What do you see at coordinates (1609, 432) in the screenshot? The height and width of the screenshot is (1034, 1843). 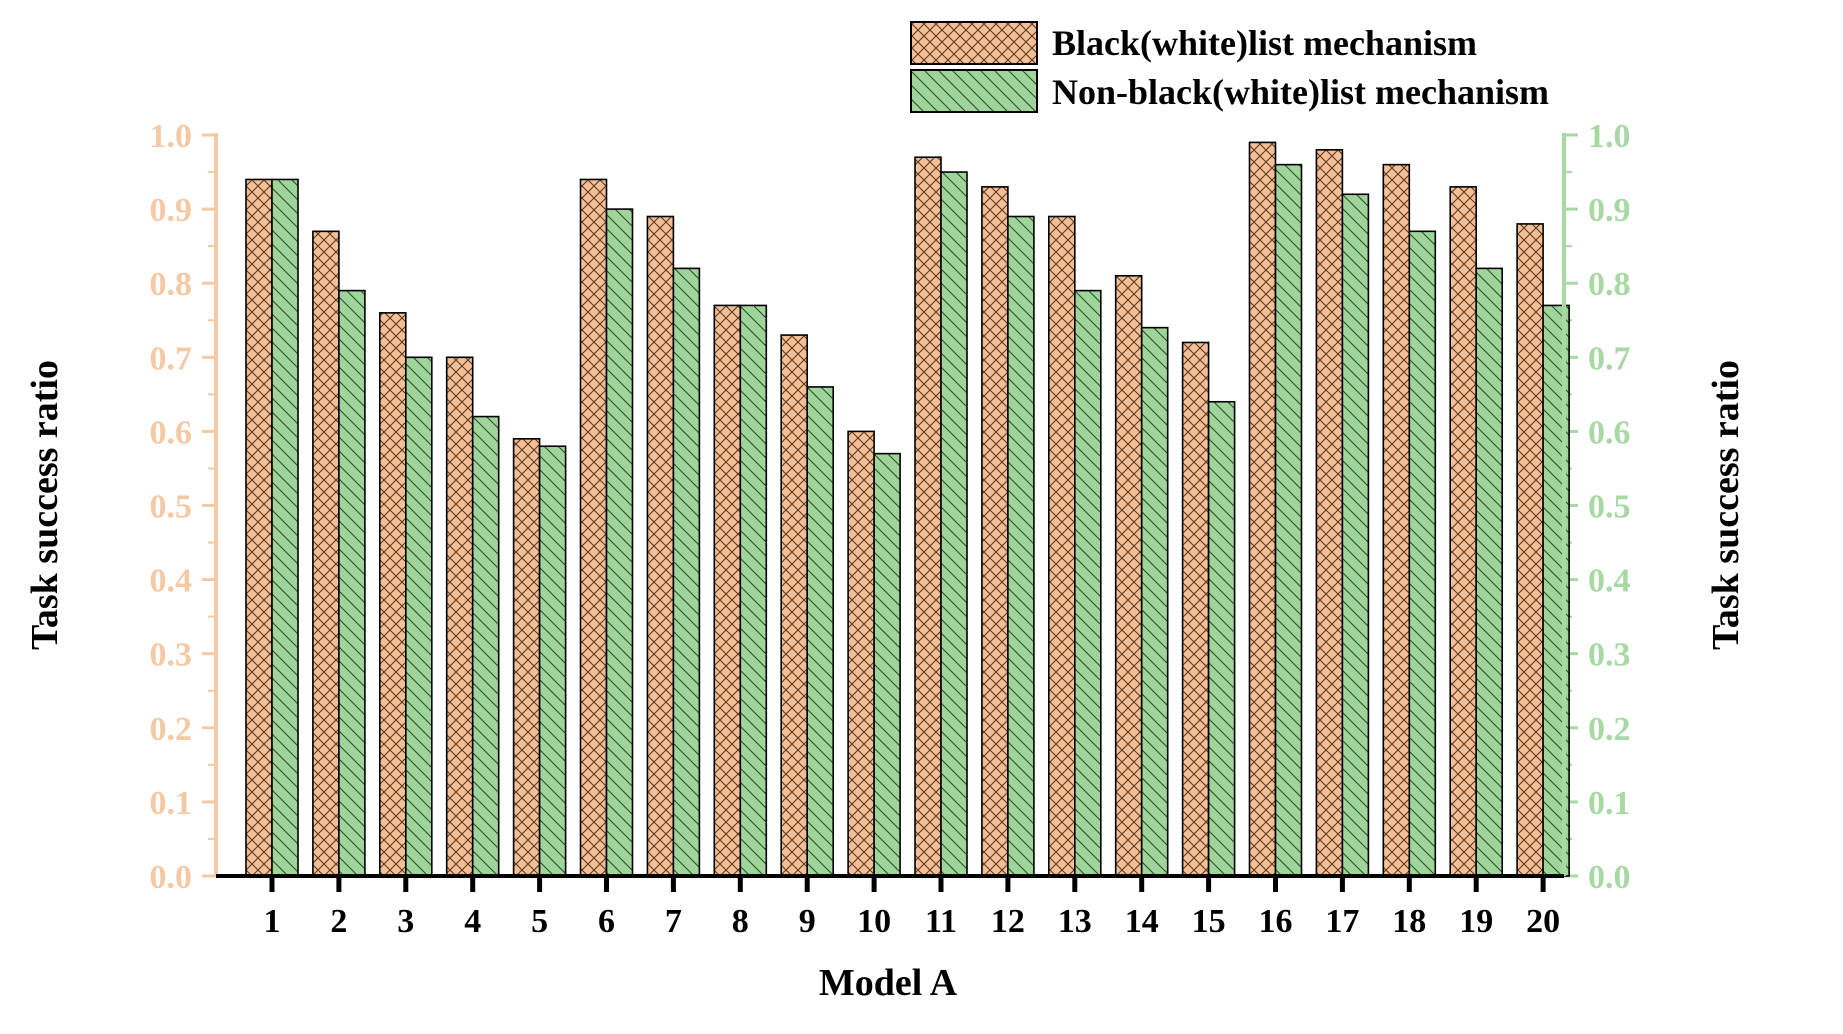 I see `right-y-tick-label: 0.6` at bounding box center [1609, 432].